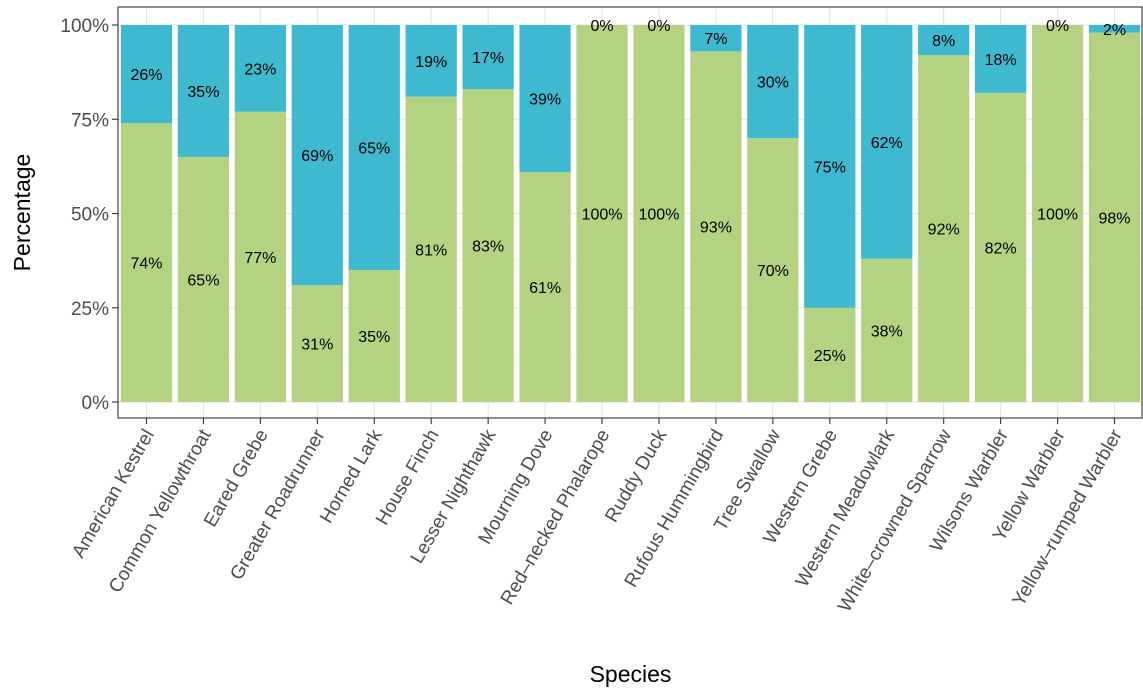 The width and height of the screenshot is (1143, 691). I want to click on bar-data-label: 98%, so click(1115, 218).